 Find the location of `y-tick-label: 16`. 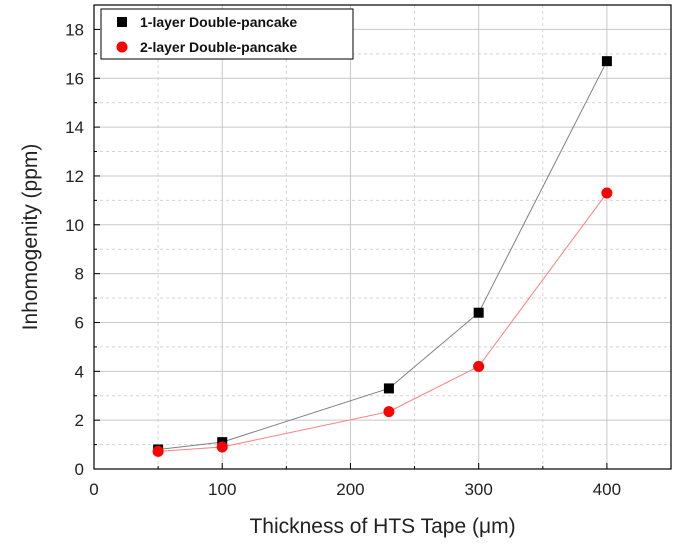

y-tick-label: 16 is located at coordinates (74, 78).